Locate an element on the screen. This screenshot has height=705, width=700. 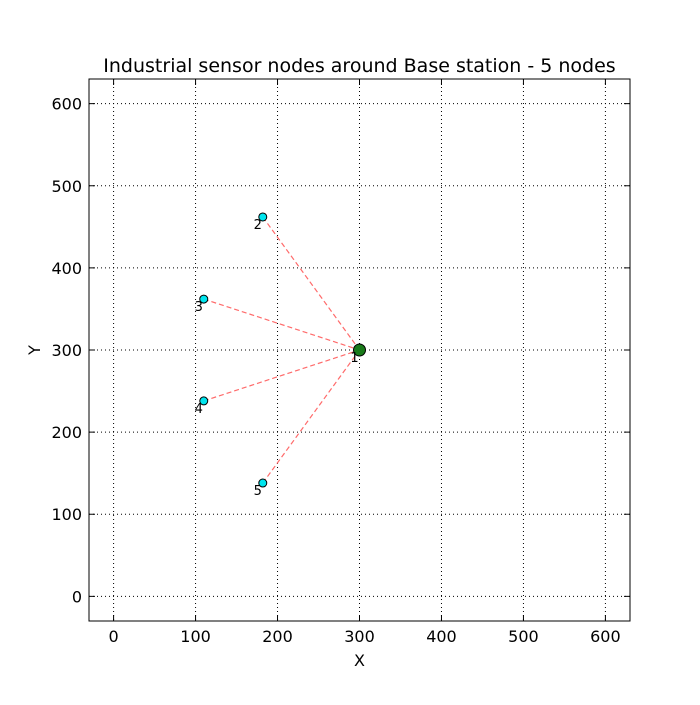
x-tick-label: 500 is located at coordinates (523, 636).